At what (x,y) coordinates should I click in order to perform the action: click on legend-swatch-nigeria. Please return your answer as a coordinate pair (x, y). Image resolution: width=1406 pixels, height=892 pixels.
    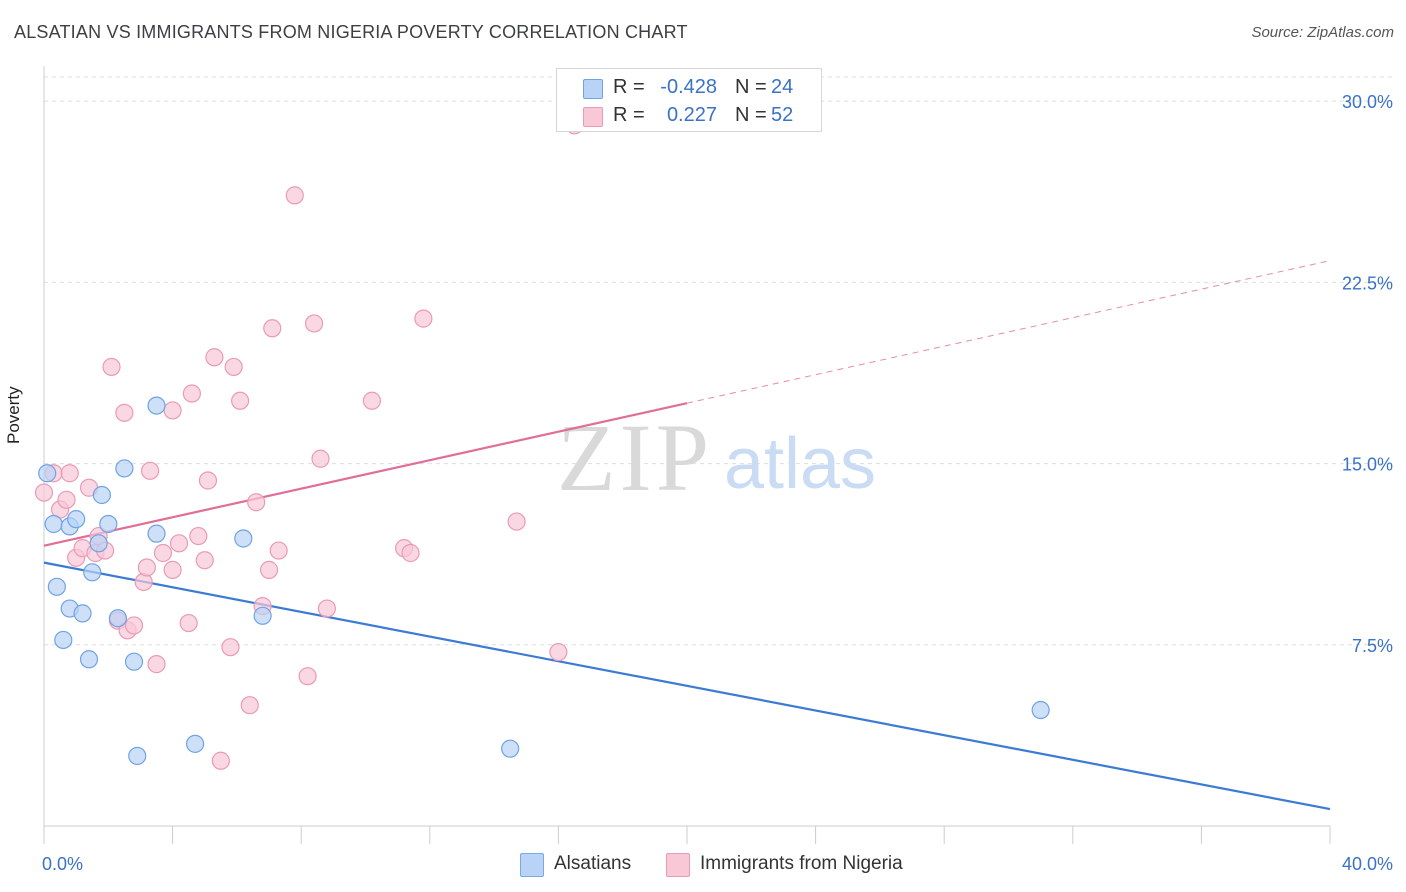
    Looking at the image, I should click on (678, 865).